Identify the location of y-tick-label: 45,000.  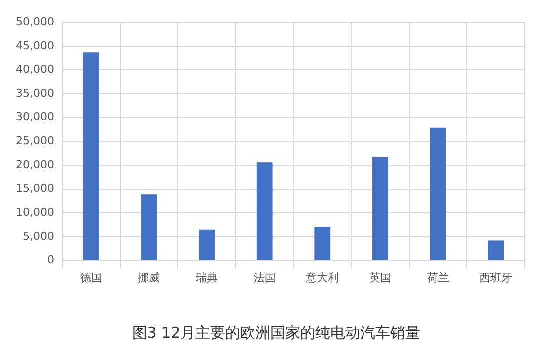
(35, 45).